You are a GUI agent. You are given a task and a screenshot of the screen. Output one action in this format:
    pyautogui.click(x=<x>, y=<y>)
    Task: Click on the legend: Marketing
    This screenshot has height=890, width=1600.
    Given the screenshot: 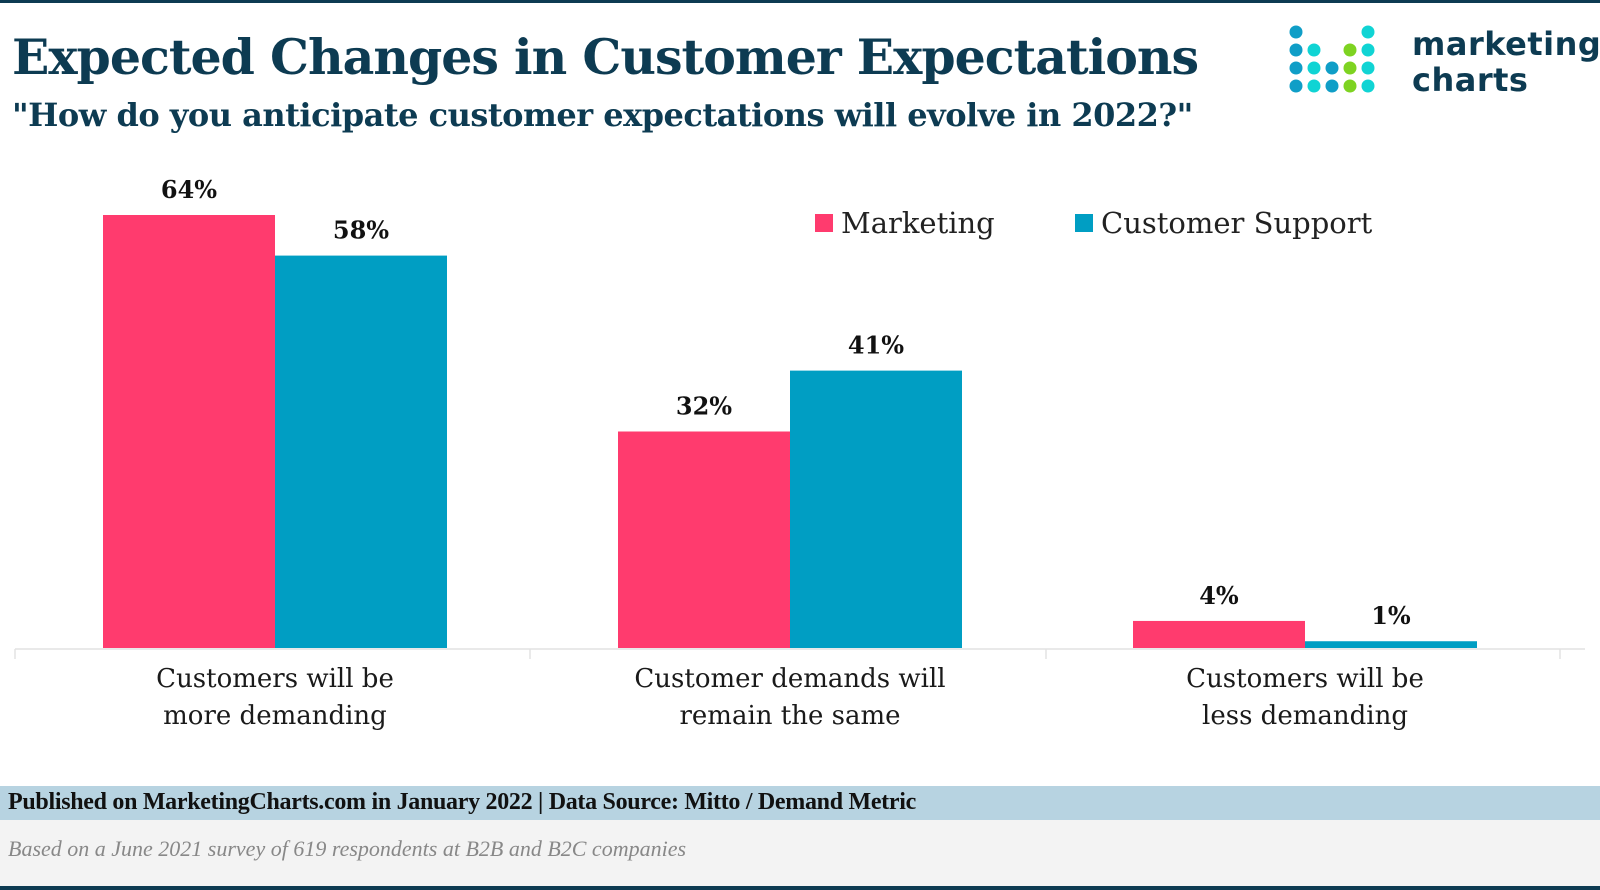 What is the action you would take?
    pyautogui.click(x=905, y=223)
    